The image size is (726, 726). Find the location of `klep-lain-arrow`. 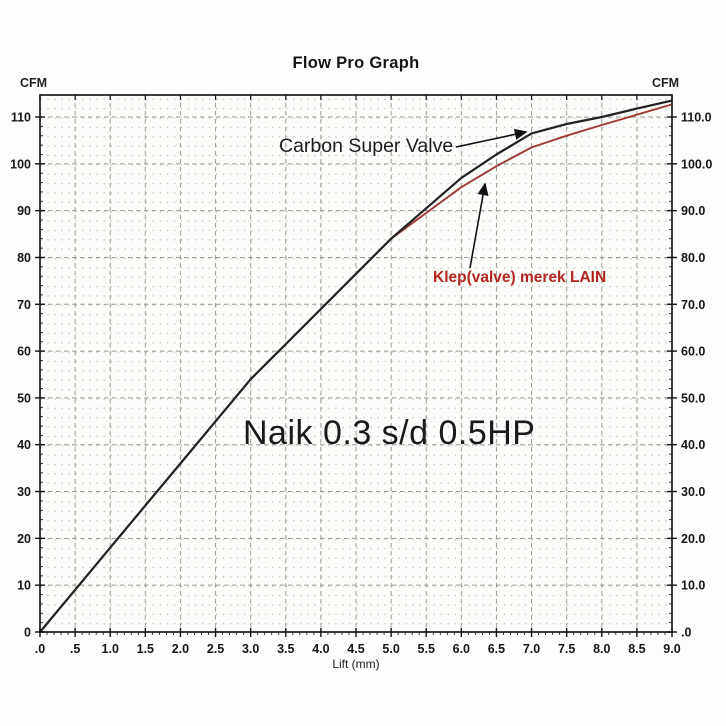

klep-lain-arrow is located at coordinates (479, 225).